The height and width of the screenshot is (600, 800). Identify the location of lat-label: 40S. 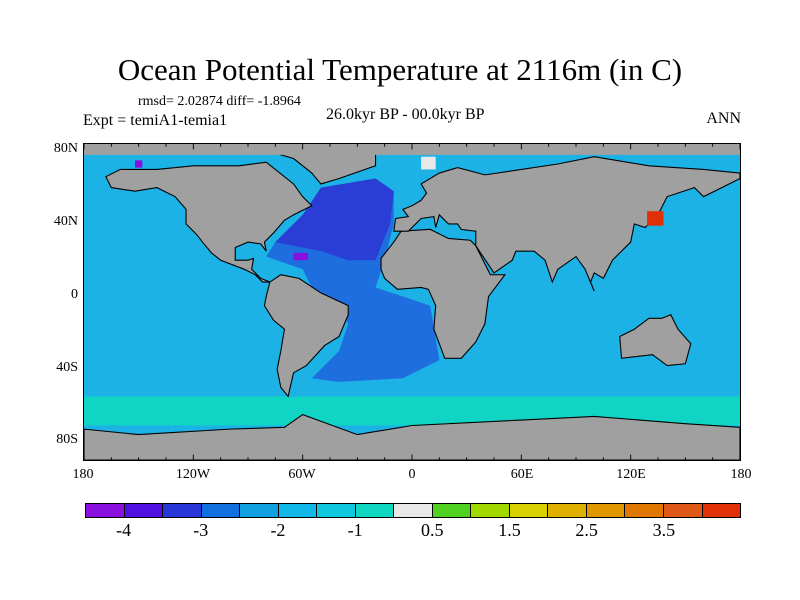
(67, 367).